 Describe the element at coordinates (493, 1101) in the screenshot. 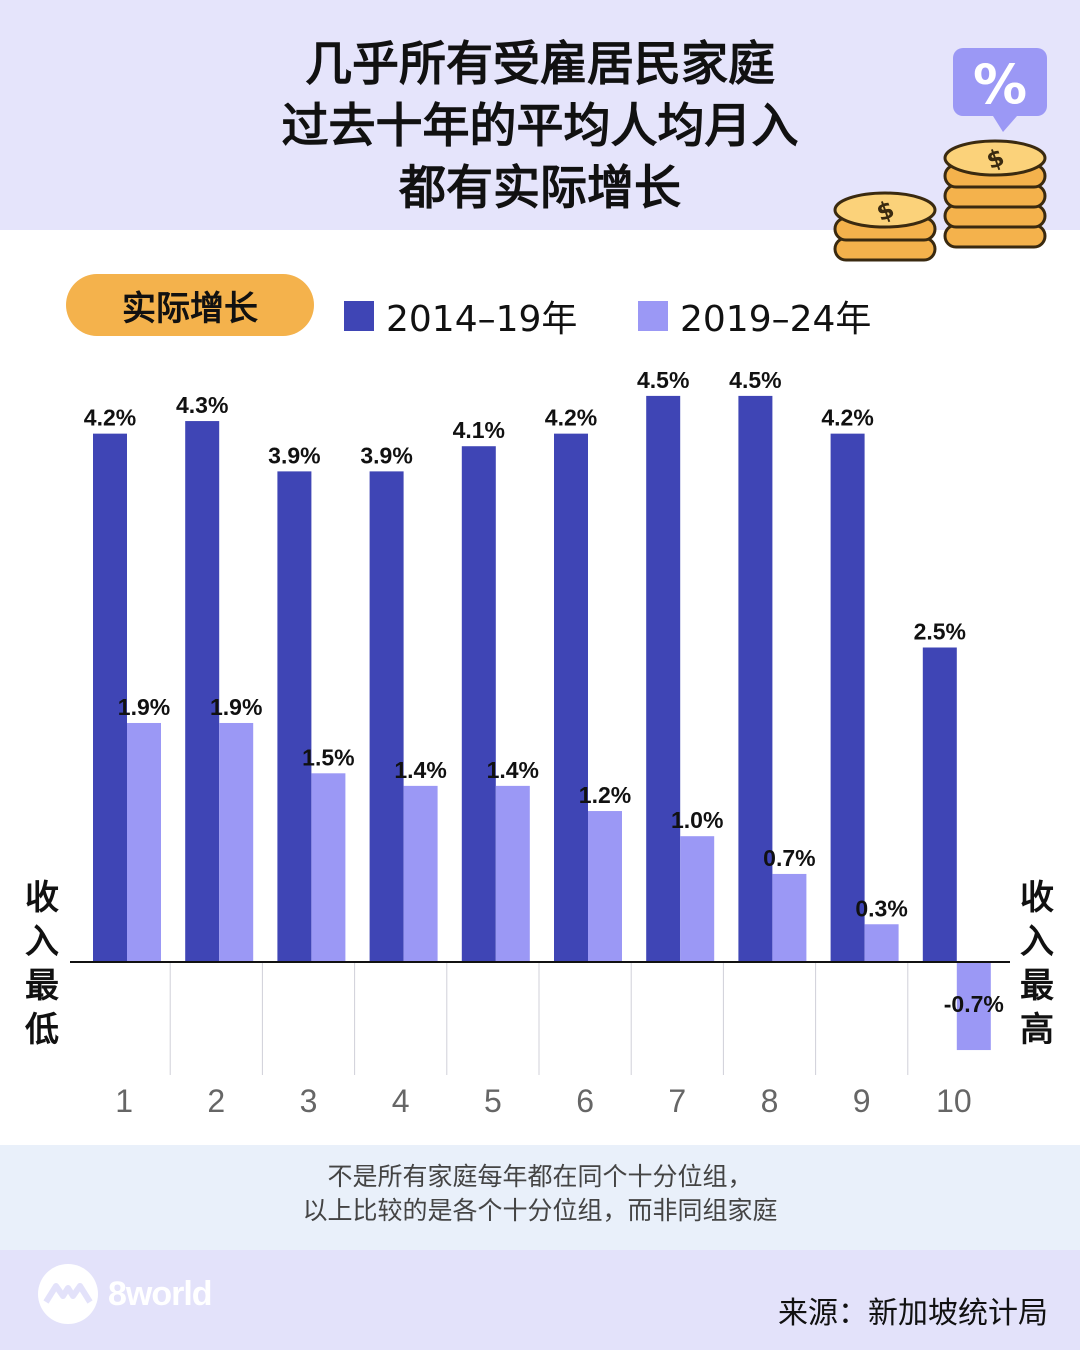

I see `x-tick-label: 5` at that location.